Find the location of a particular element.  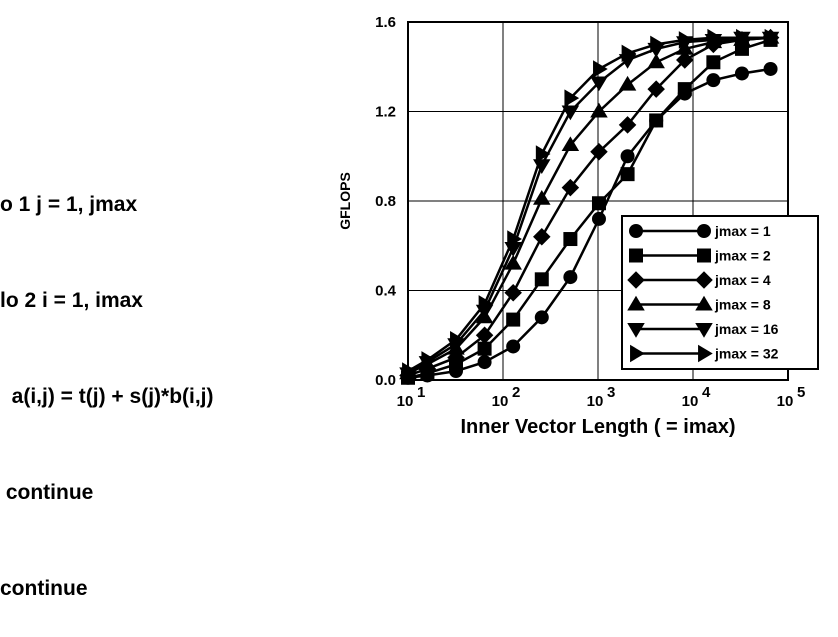

legend-box is located at coordinates (720, 292).